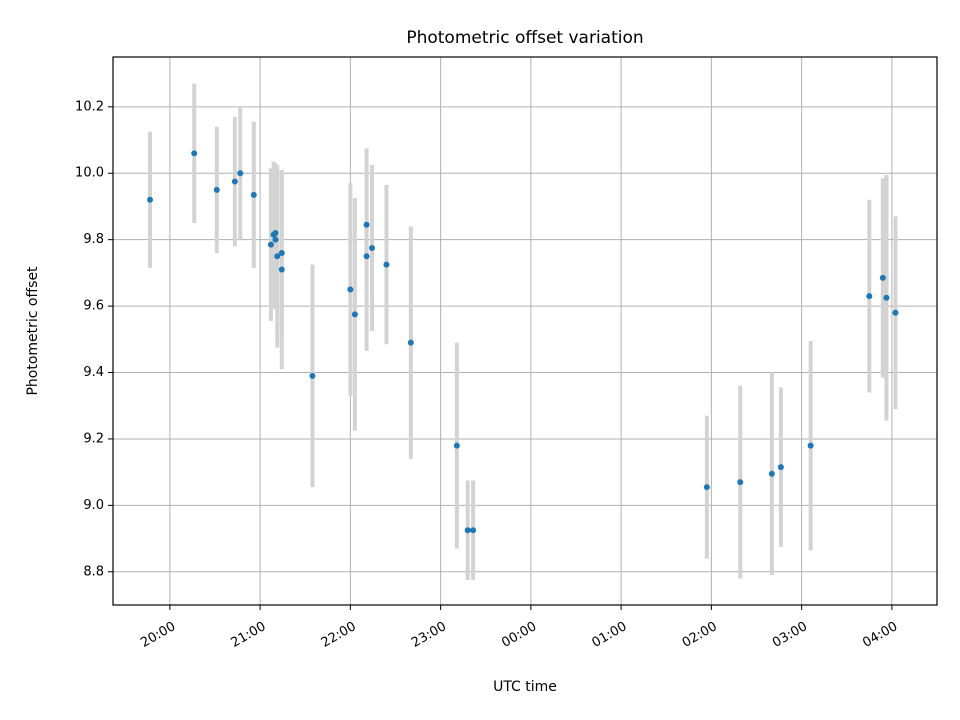 Image resolution: width=960 pixels, height=720 pixels. What do you see at coordinates (93, 438) in the screenshot?
I see `y-tick-label: 9.2` at bounding box center [93, 438].